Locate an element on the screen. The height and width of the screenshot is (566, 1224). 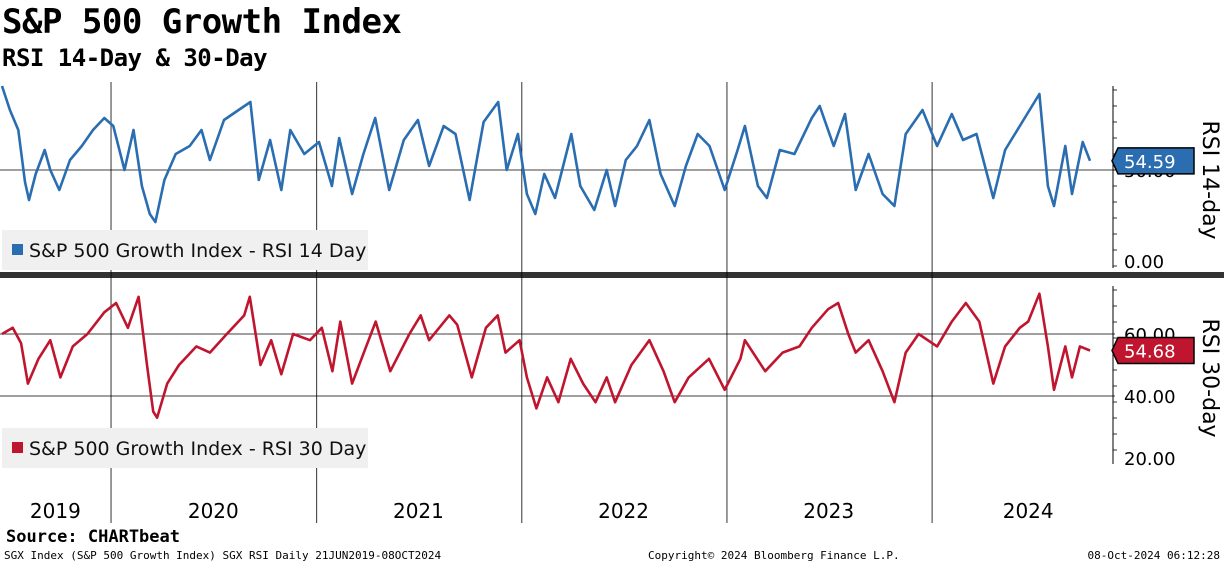
rsi14-last-value: 54.59 is located at coordinates (1150, 162).